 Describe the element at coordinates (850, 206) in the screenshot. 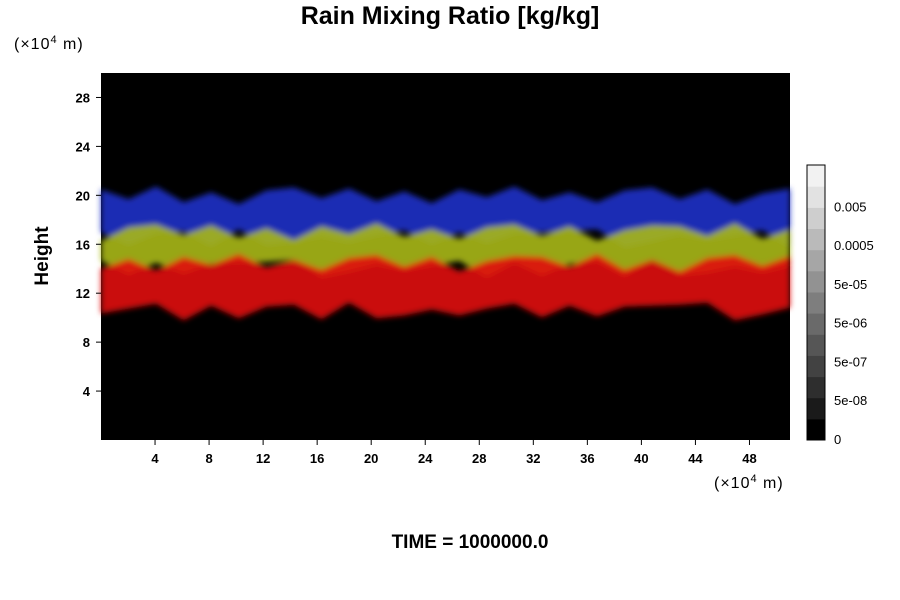

I see `colorbar-label: 0.005` at that location.